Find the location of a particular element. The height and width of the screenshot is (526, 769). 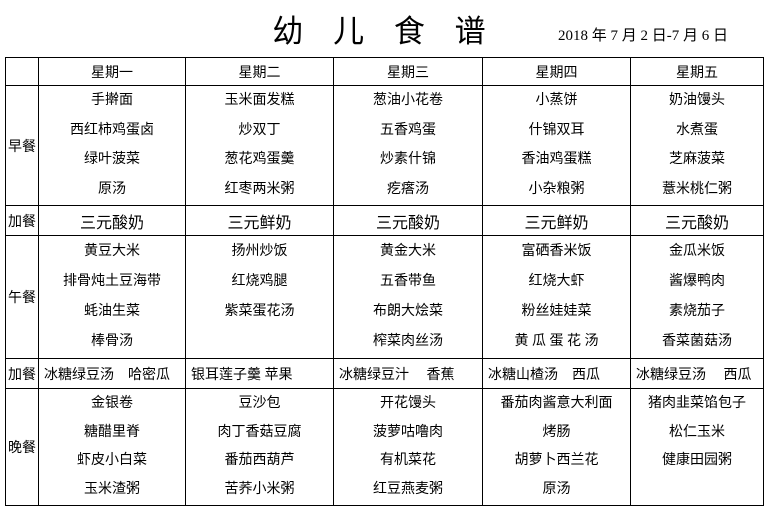

menu-item: 红枣两米粥 is located at coordinates (259, 189).